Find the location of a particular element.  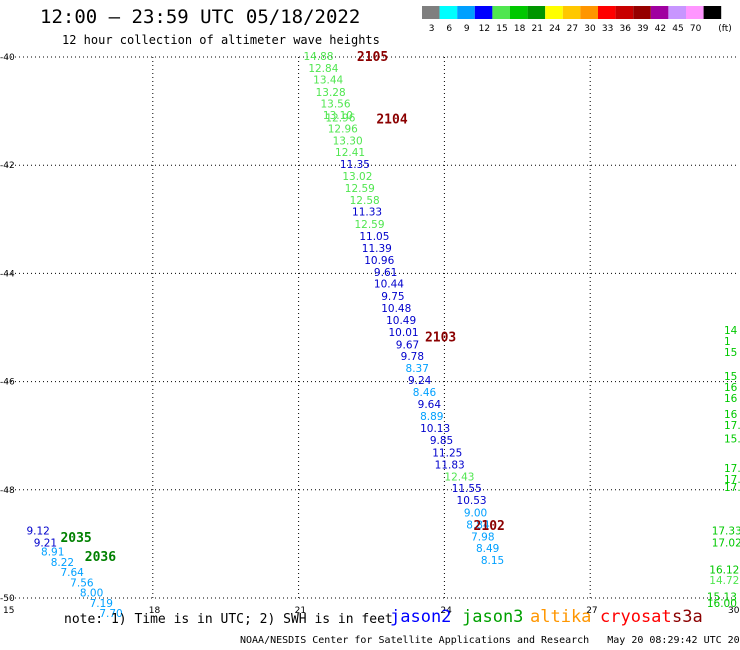

wave-height-value: 17.02 is located at coordinates (726, 543).